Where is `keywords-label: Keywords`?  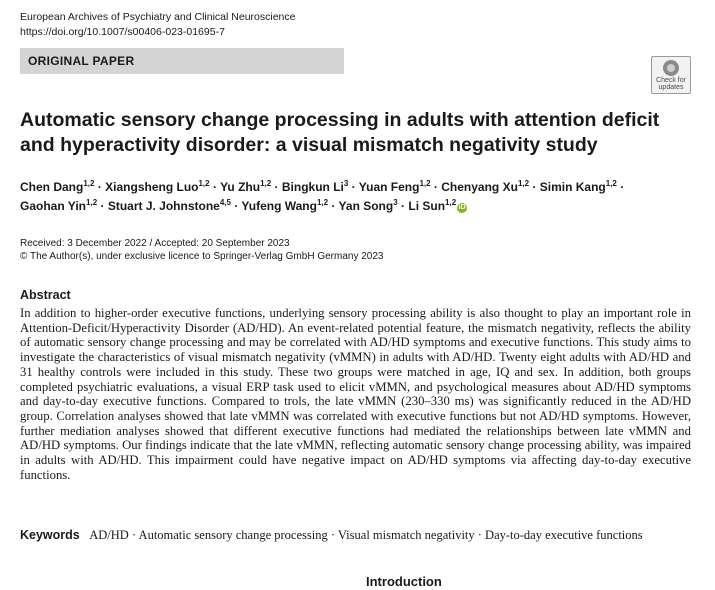
keywords-label: Keywords is located at coordinates (50, 535).